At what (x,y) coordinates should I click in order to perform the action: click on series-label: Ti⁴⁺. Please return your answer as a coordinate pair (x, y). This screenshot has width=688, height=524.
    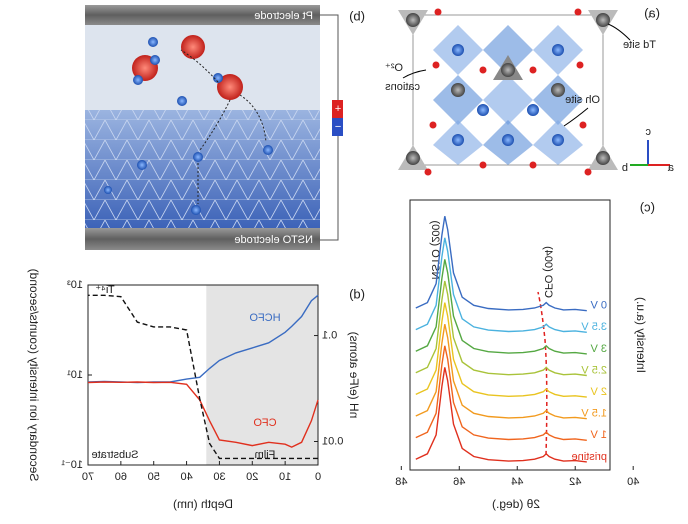
    Looking at the image, I should click on (104, 290).